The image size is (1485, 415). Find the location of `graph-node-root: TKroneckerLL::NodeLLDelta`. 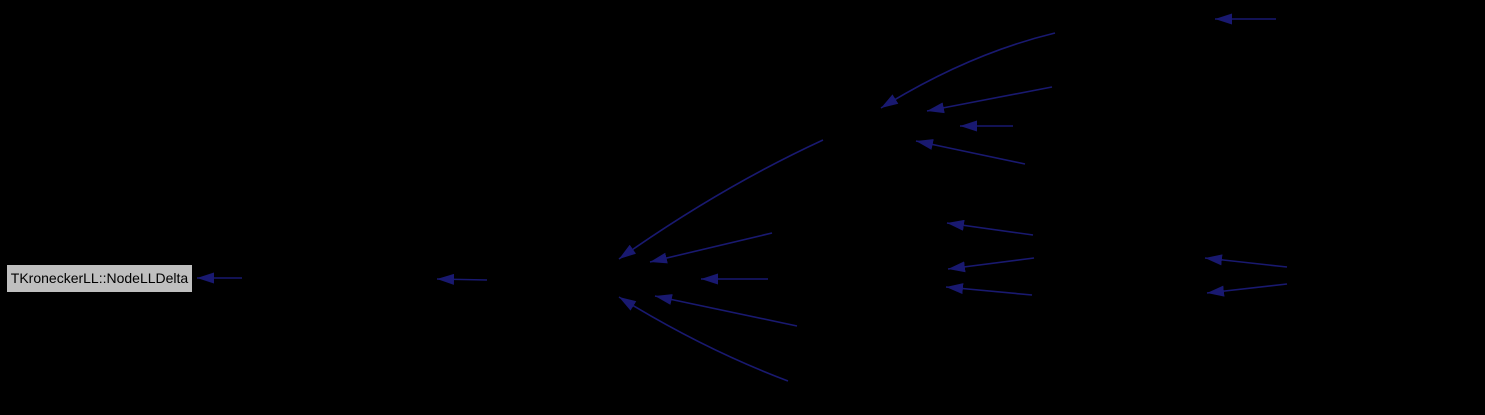

graph-node-root: TKroneckerLL::NodeLLDelta is located at coordinates (99, 278).